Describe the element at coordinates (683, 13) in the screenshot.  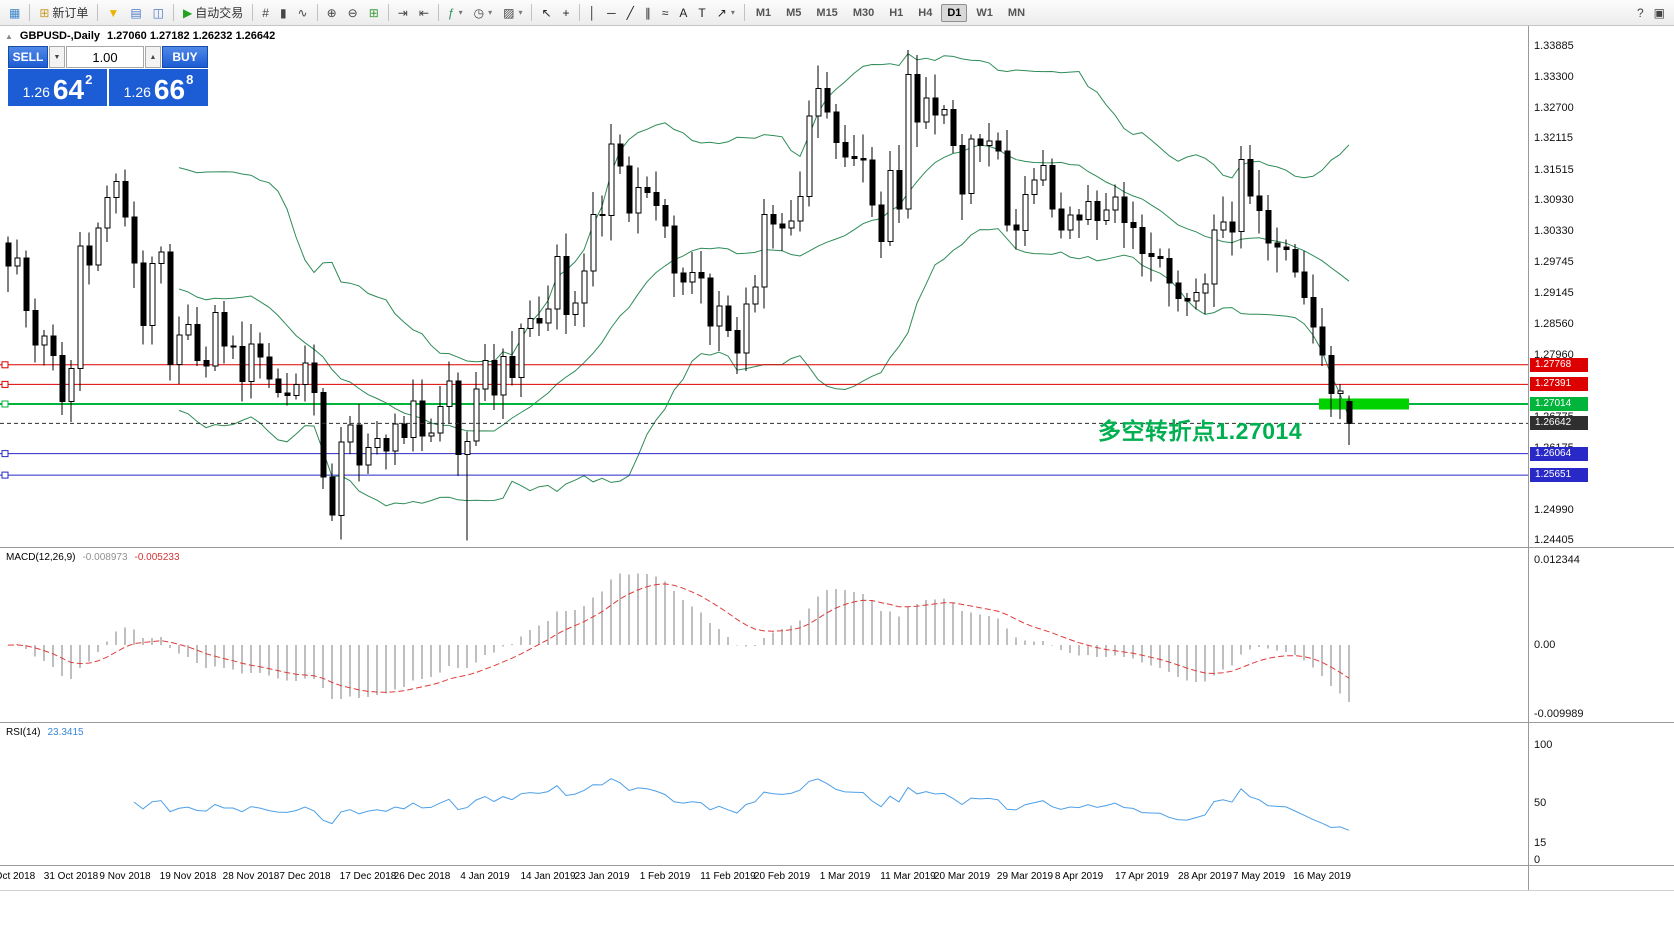
I see `text-button: A` at that location.